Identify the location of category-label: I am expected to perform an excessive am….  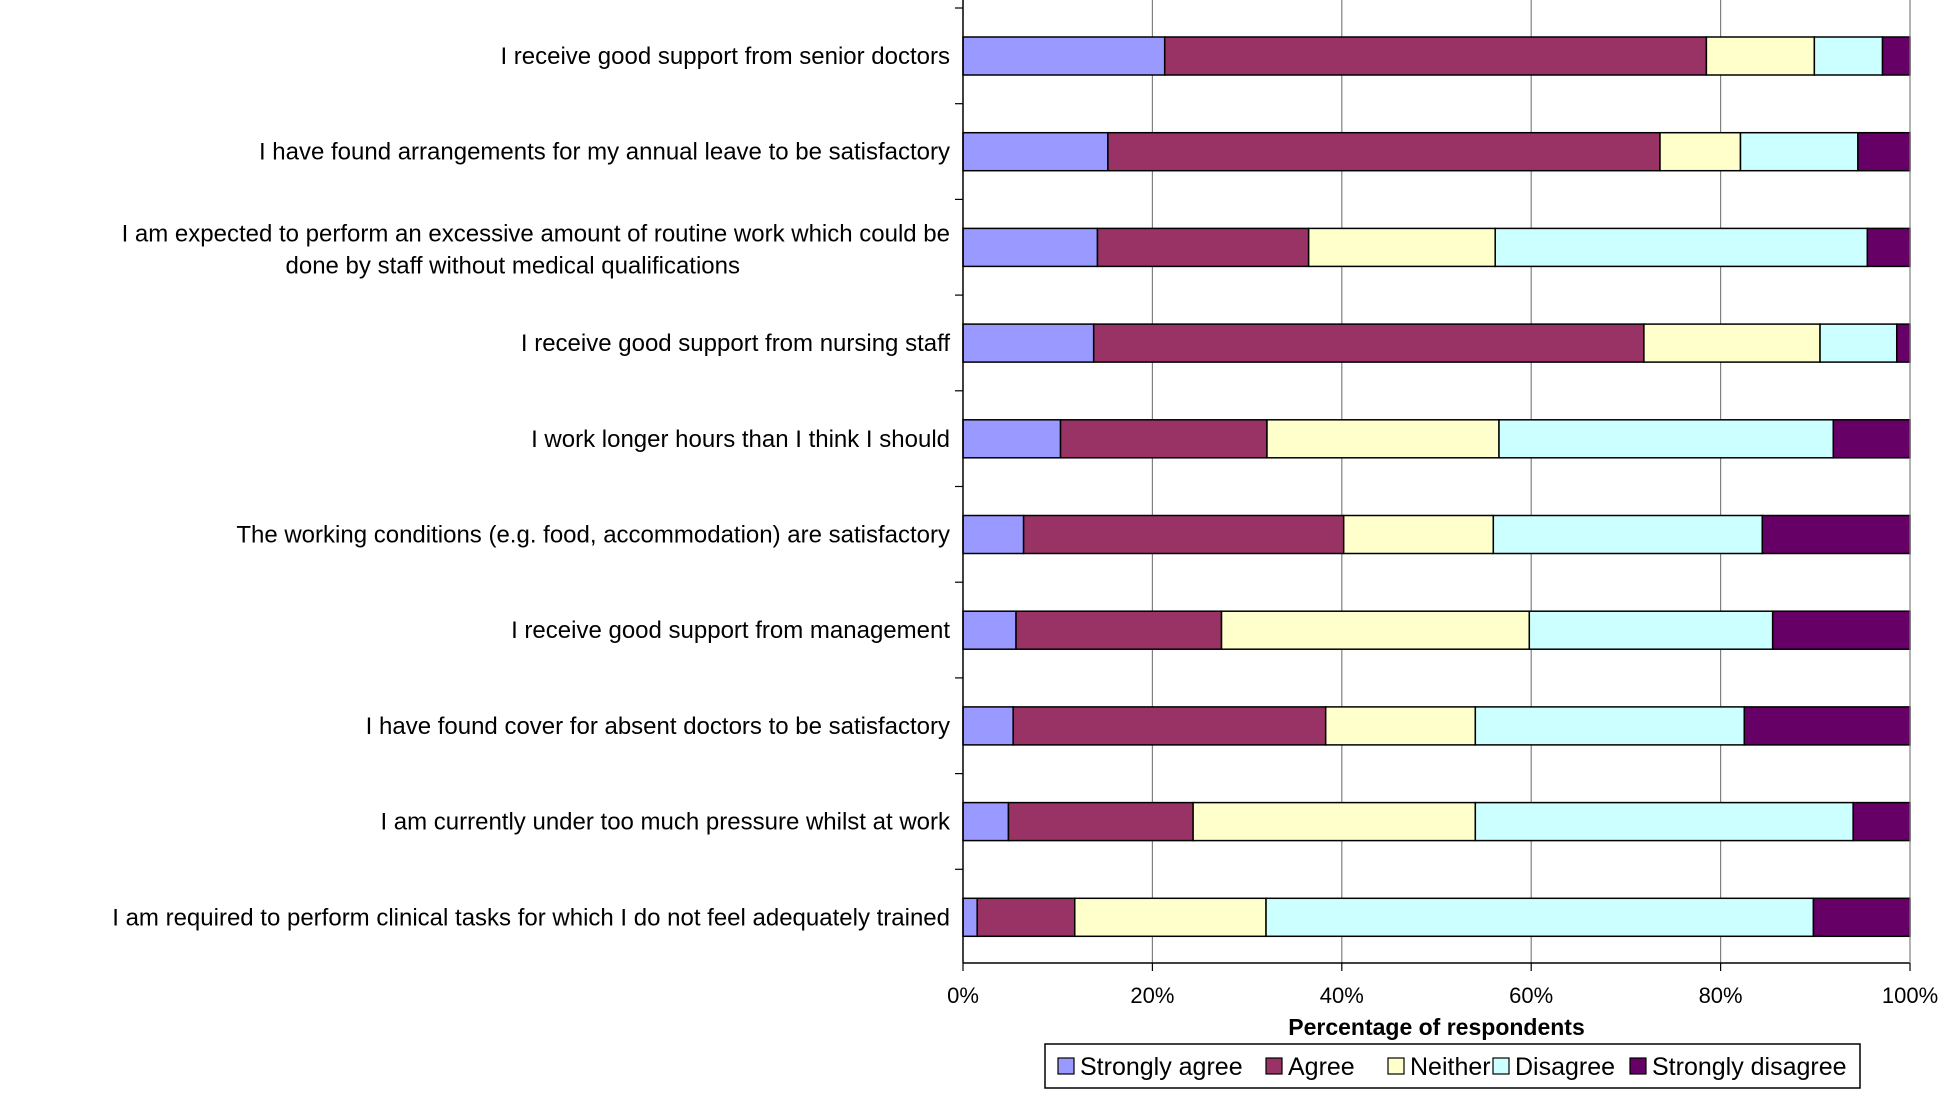
(536, 233).